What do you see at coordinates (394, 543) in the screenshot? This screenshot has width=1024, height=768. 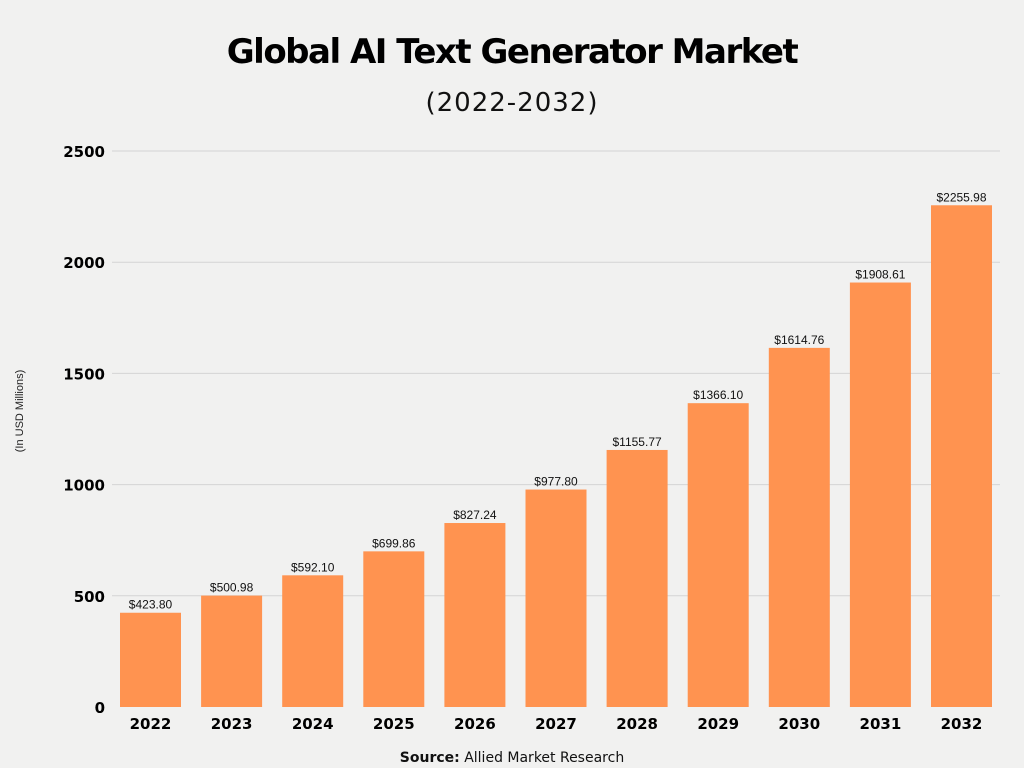 I see `data-label: $699.86` at bounding box center [394, 543].